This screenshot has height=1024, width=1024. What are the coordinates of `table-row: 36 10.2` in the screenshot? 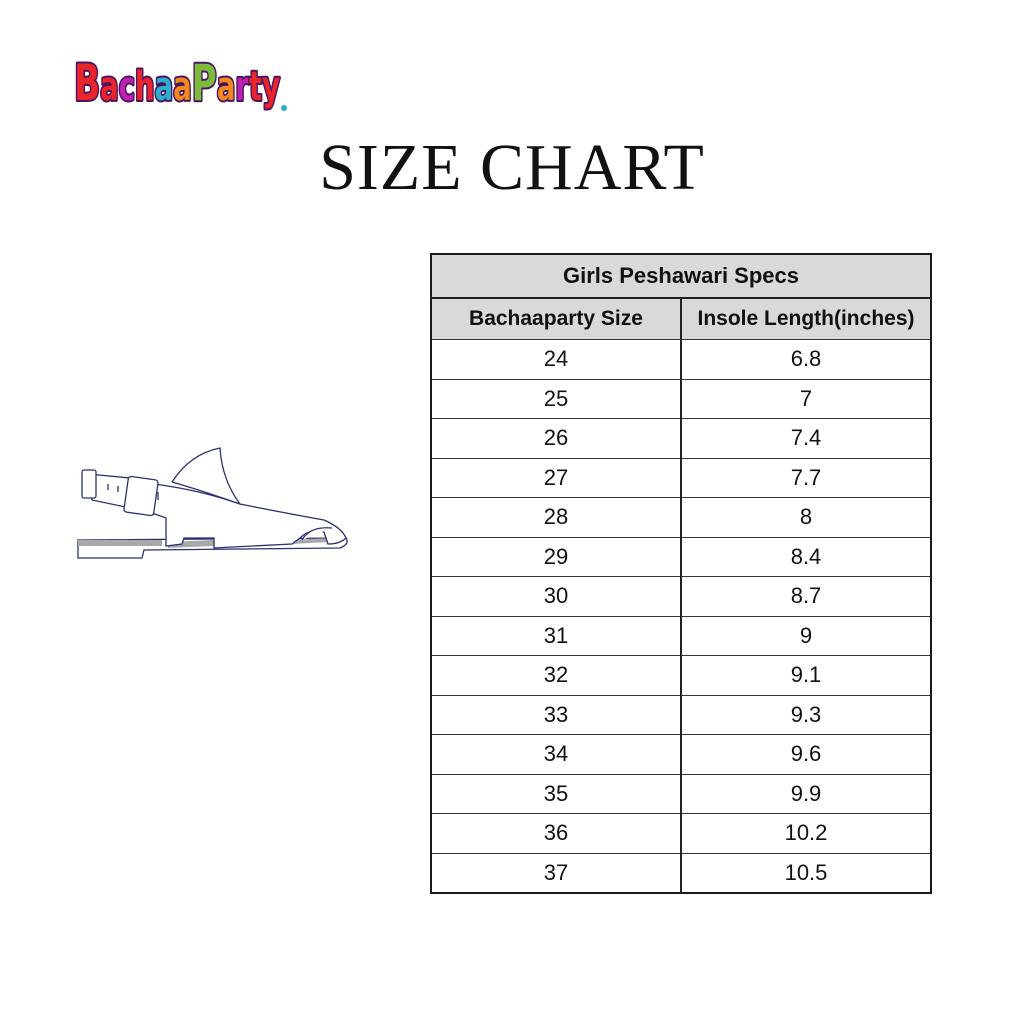 It's located at (681, 833).